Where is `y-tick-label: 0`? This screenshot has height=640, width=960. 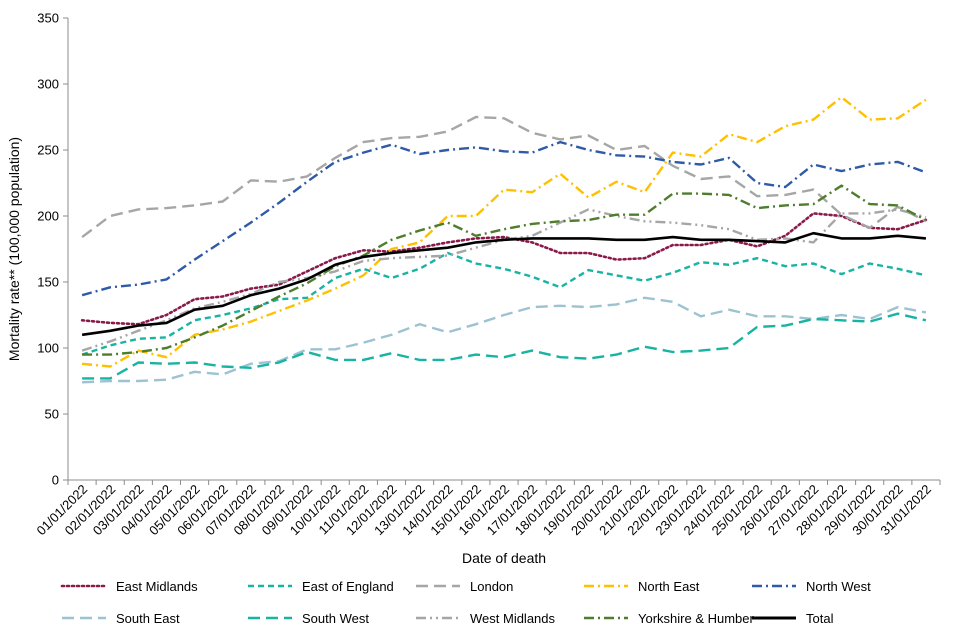 y-tick-label: 0 is located at coordinates (55, 480).